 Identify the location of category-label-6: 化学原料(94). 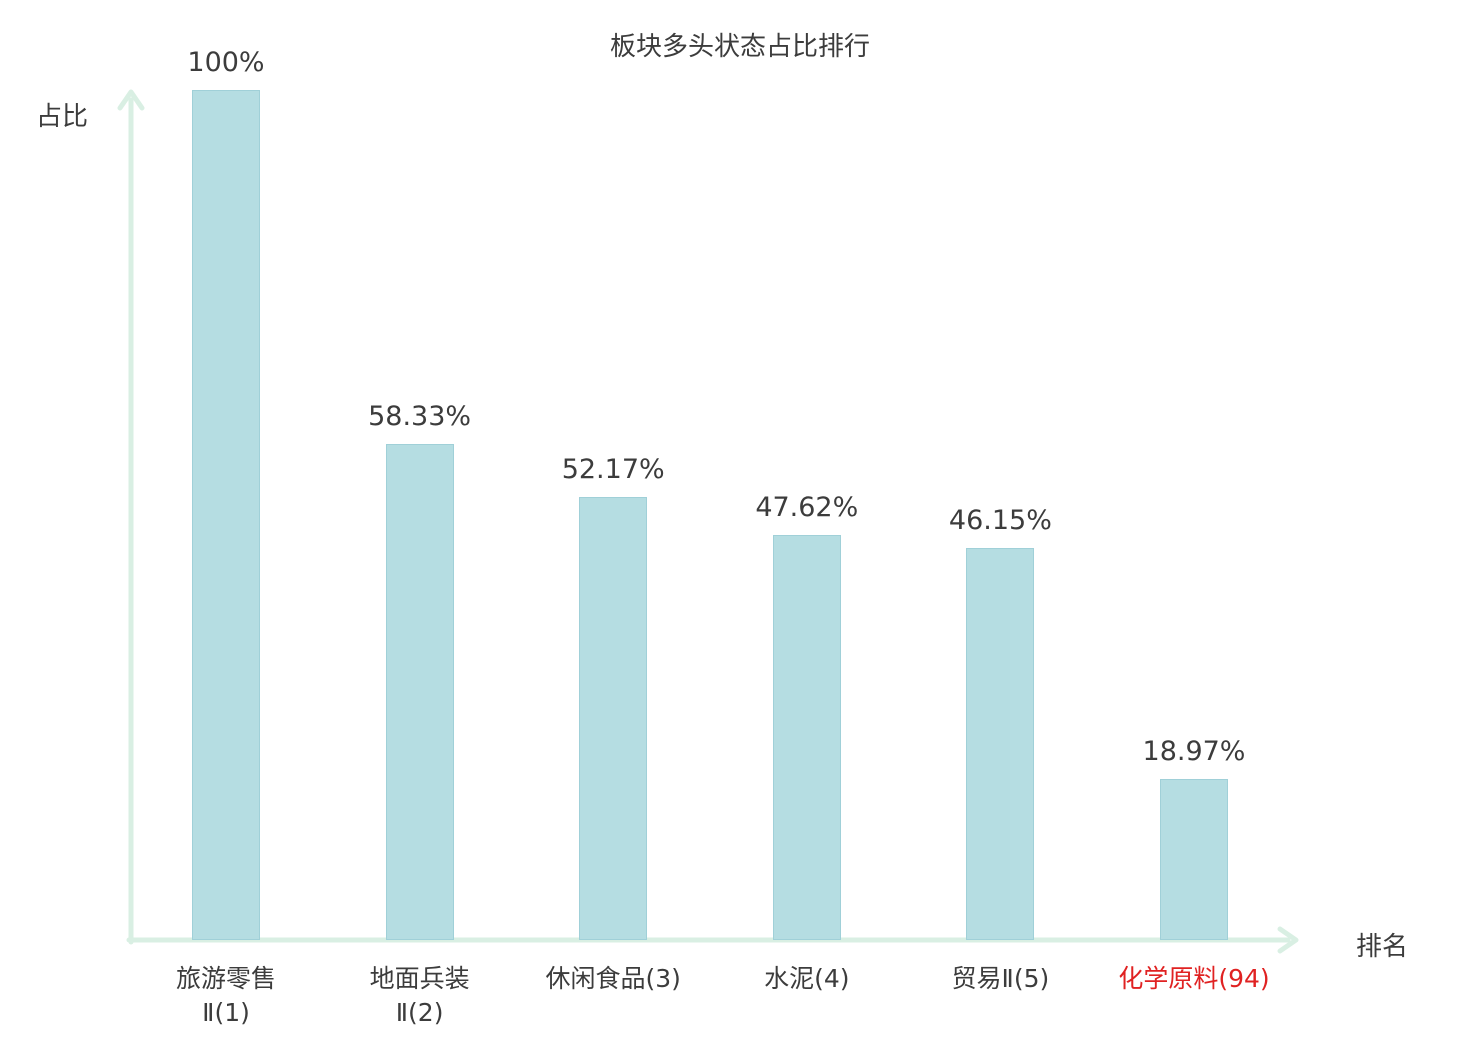
(1194, 978).